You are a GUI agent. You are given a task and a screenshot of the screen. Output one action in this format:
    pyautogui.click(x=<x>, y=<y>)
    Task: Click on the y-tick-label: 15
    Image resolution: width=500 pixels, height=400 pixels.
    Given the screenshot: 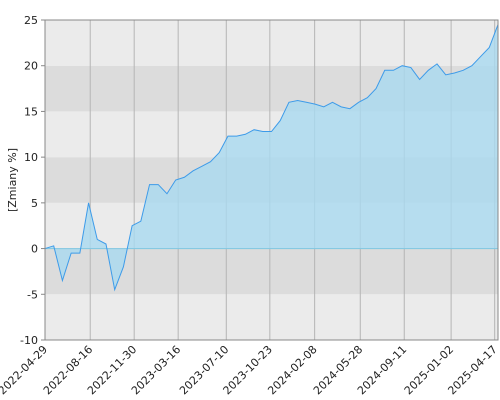 What is the action you would take?
    pyautogui.click(x=31, y=111)
    